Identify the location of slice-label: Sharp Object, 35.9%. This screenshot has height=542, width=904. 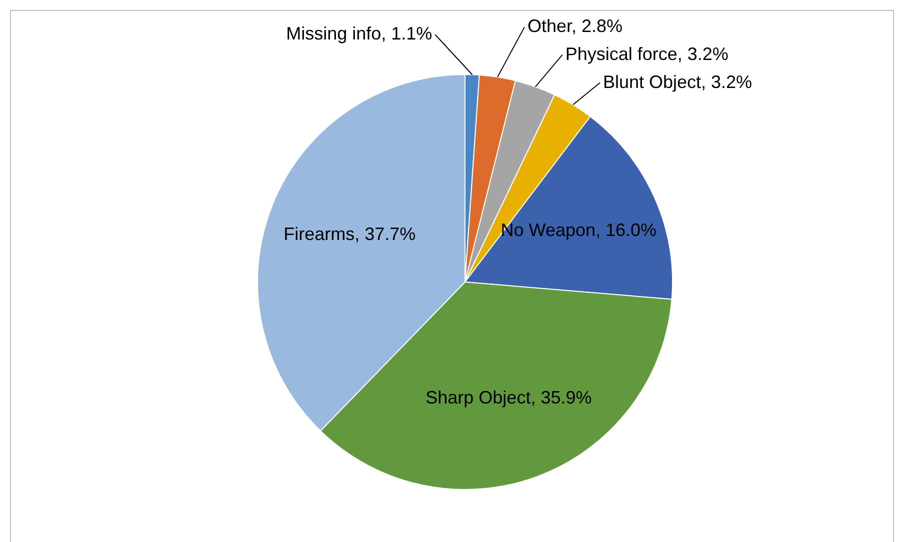
(509, 398).